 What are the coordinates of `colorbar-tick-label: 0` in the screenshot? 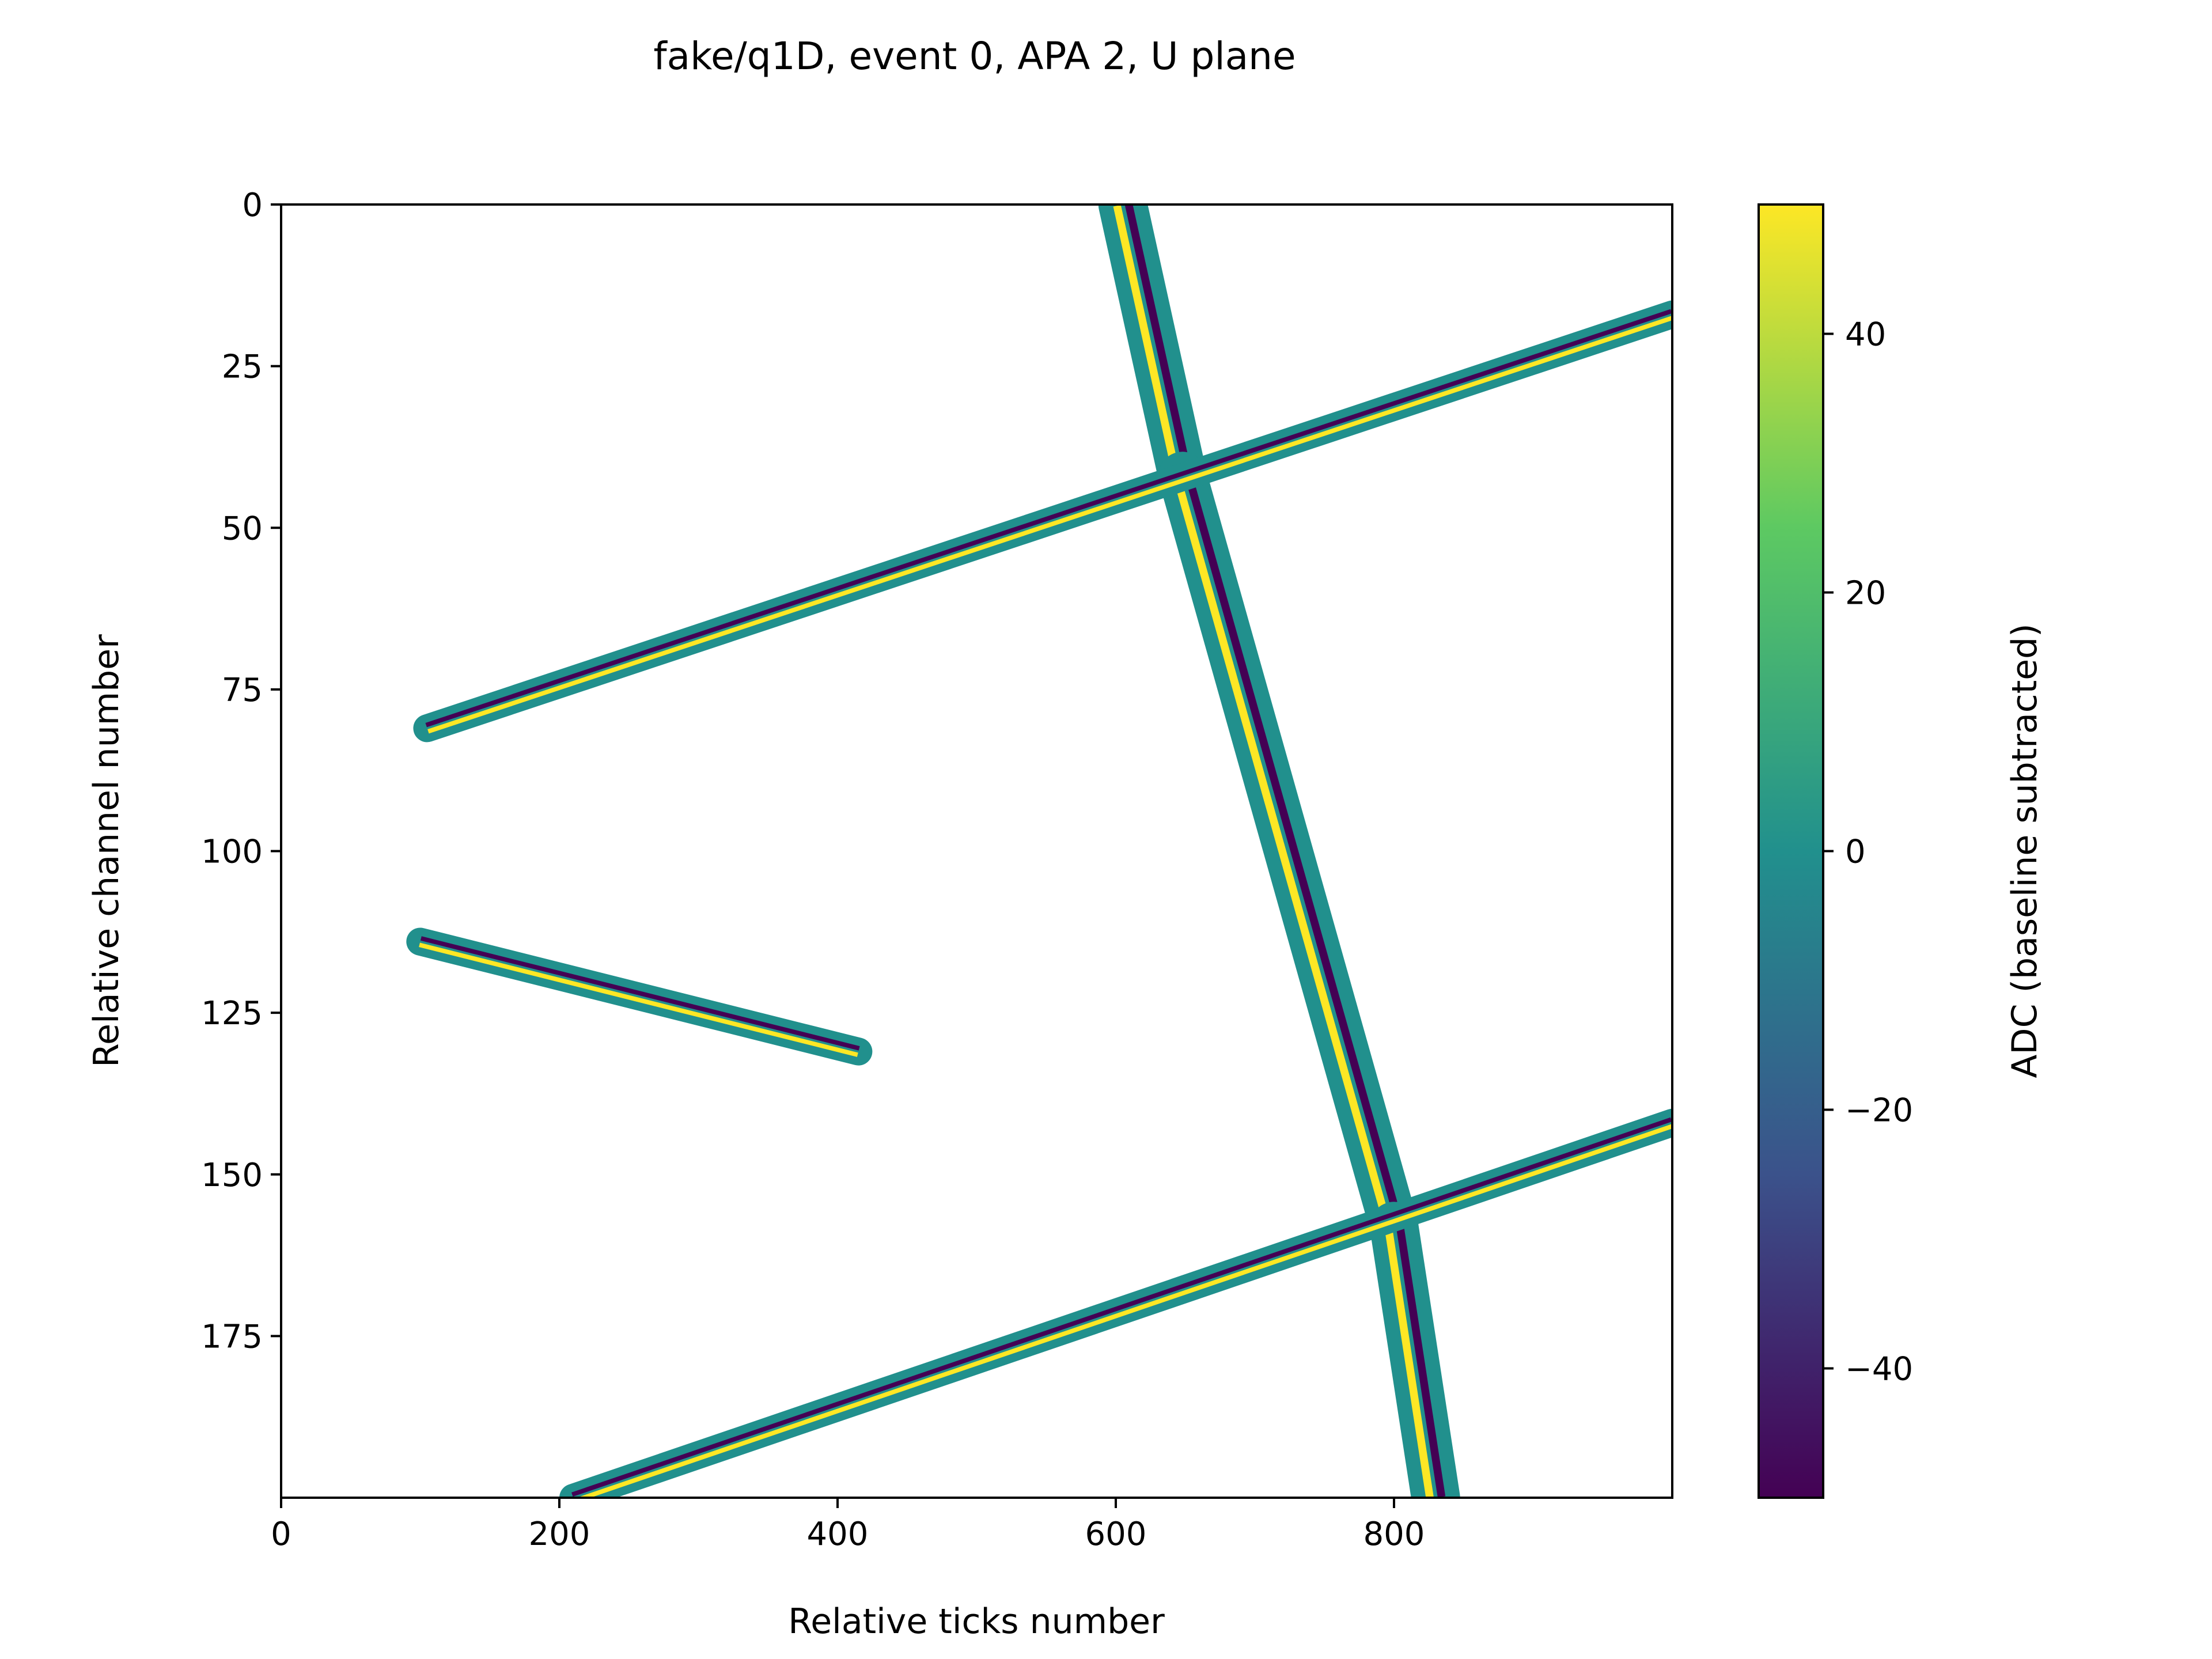 It's located at (1855, 852).